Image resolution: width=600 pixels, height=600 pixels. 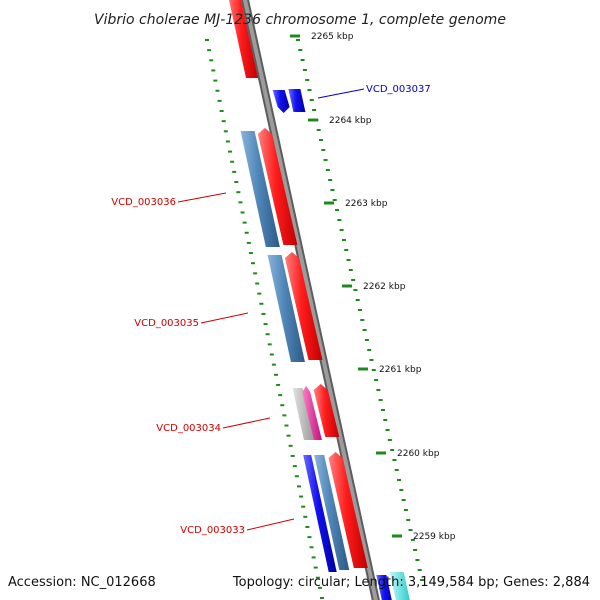 What do you see at coordinates (384, 587) in the screenshot?
I see `gene-blue-bottom` at bounding box center [384, 587].